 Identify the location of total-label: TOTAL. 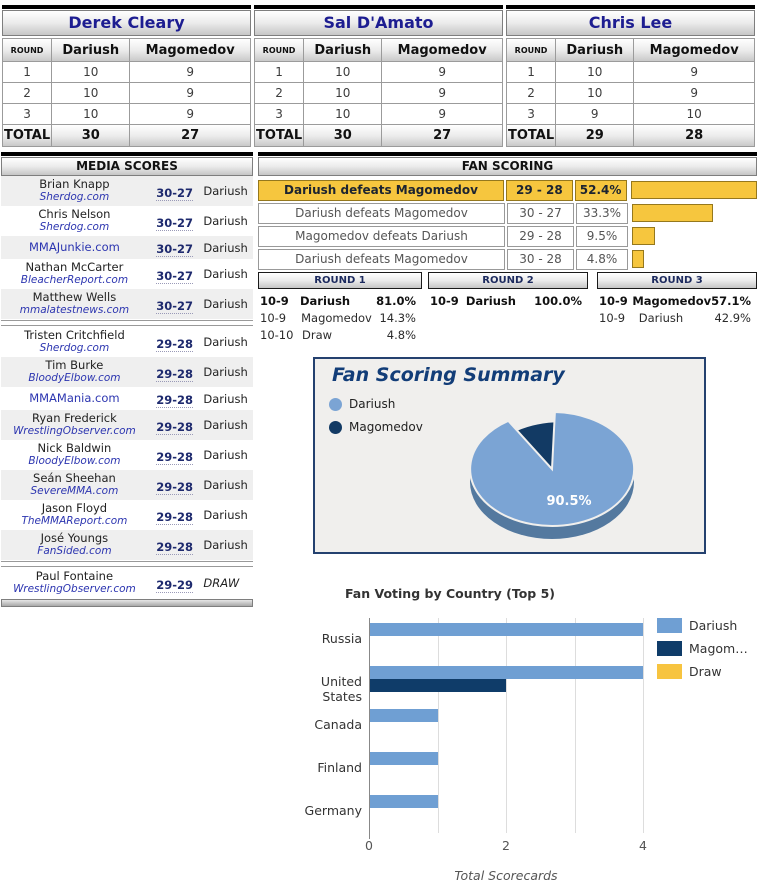
(27, 135).